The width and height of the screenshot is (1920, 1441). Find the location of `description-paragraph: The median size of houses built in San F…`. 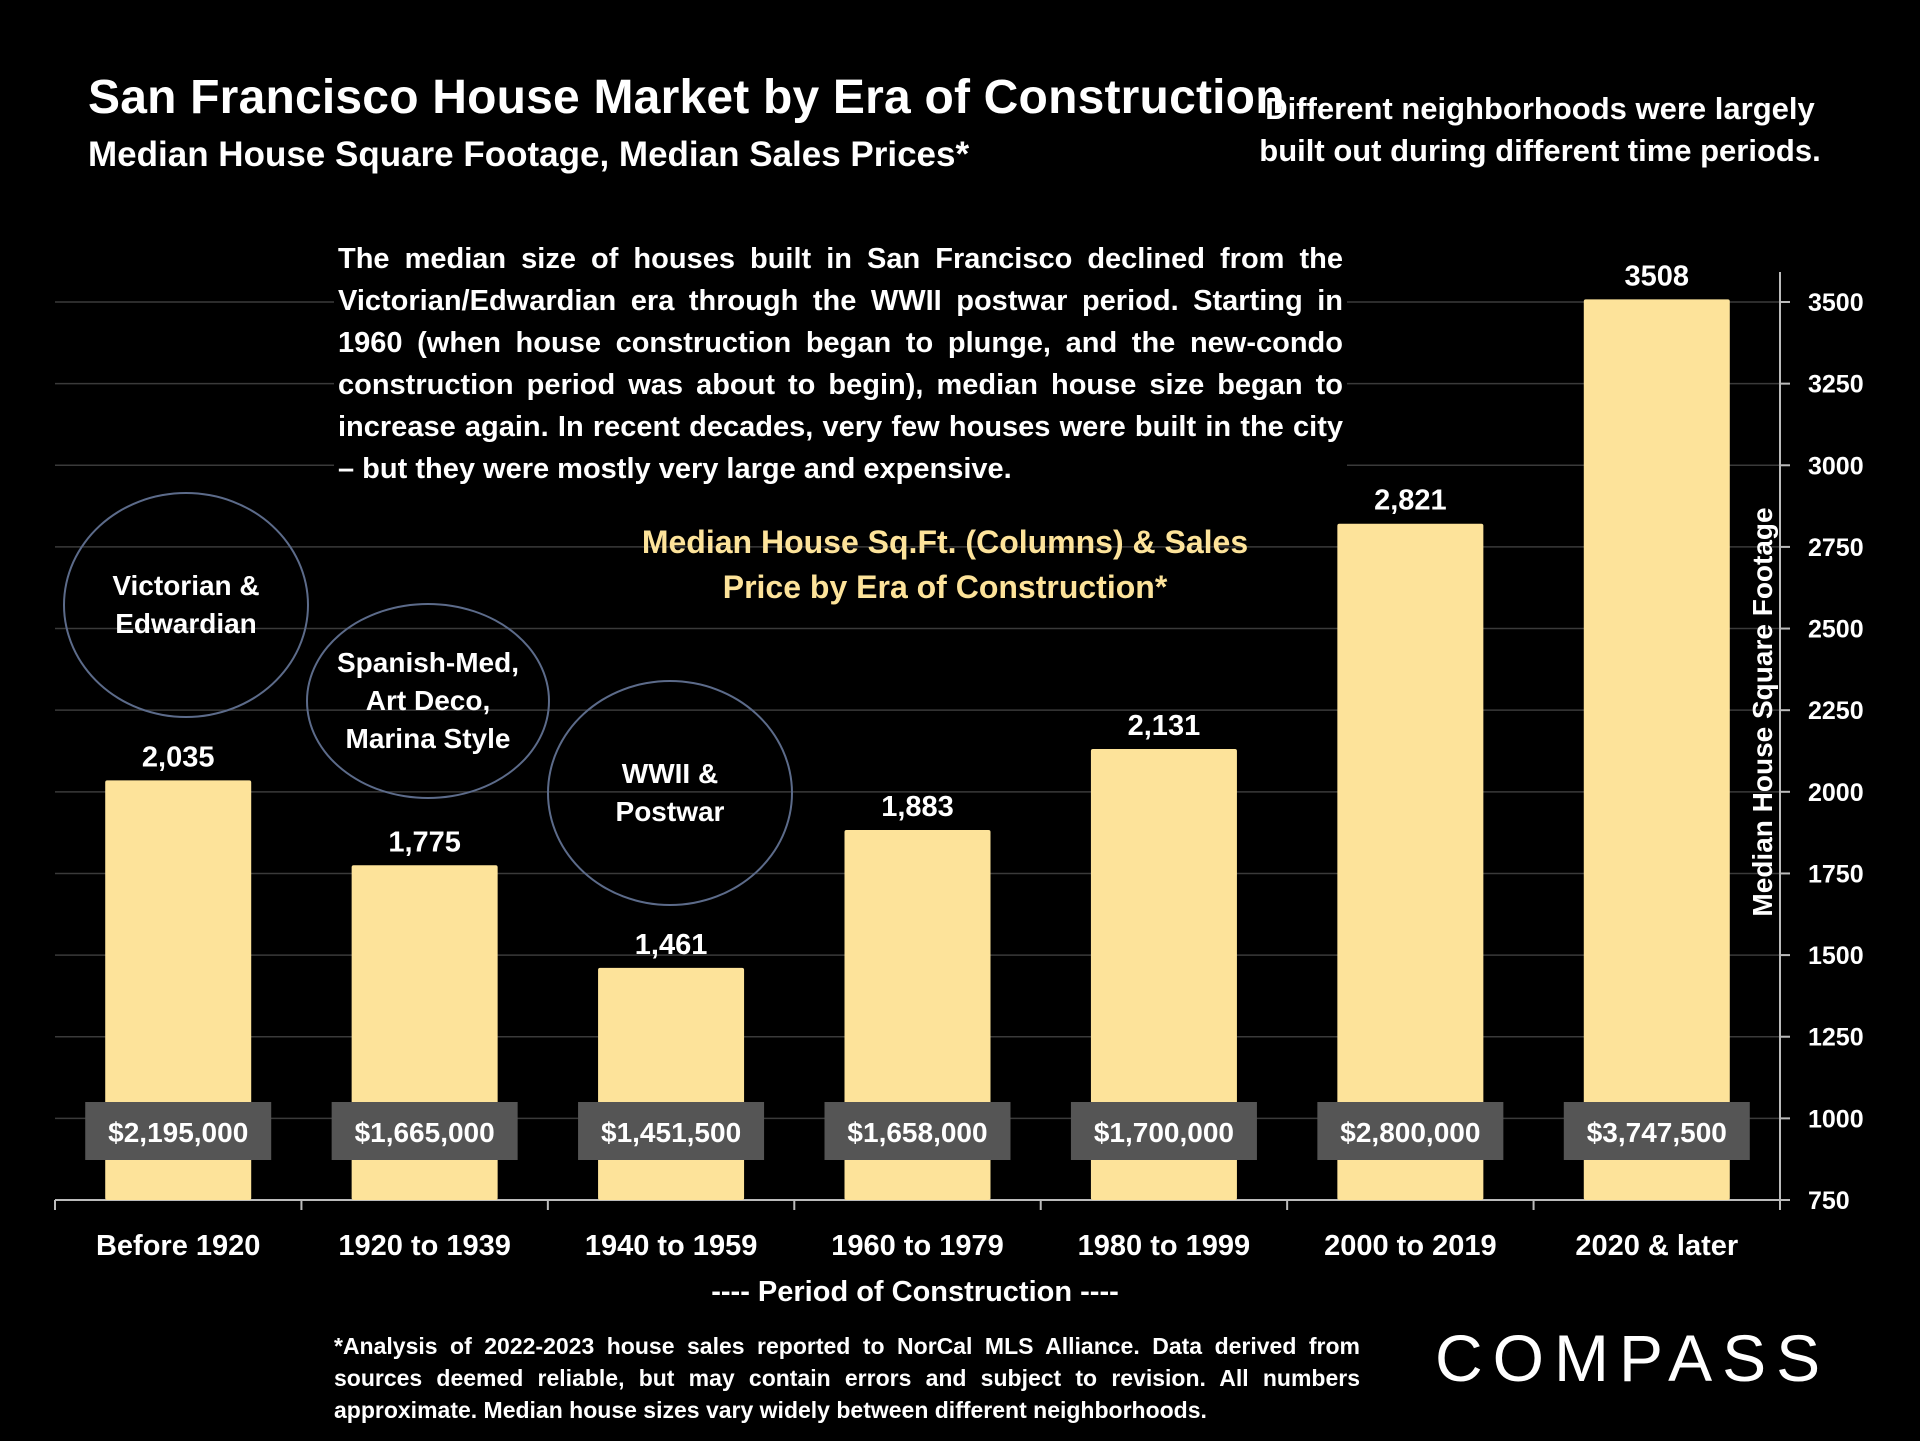

description-paragraph: The median size of houses built in San F… is located at coordinates (840, 364).